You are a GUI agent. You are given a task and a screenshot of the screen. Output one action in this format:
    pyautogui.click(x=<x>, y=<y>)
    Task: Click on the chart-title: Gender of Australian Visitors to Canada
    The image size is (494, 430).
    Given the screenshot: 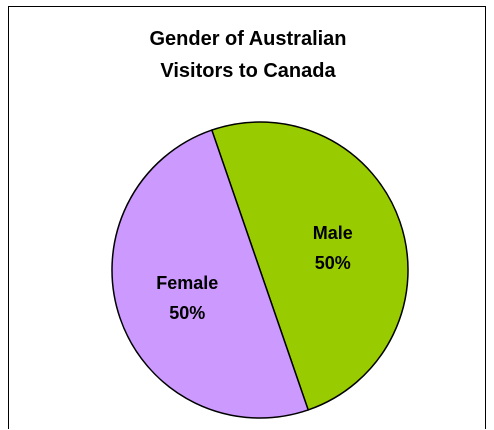 What is the action you would take?
    pyautogui.click(x=248, y=55)
    